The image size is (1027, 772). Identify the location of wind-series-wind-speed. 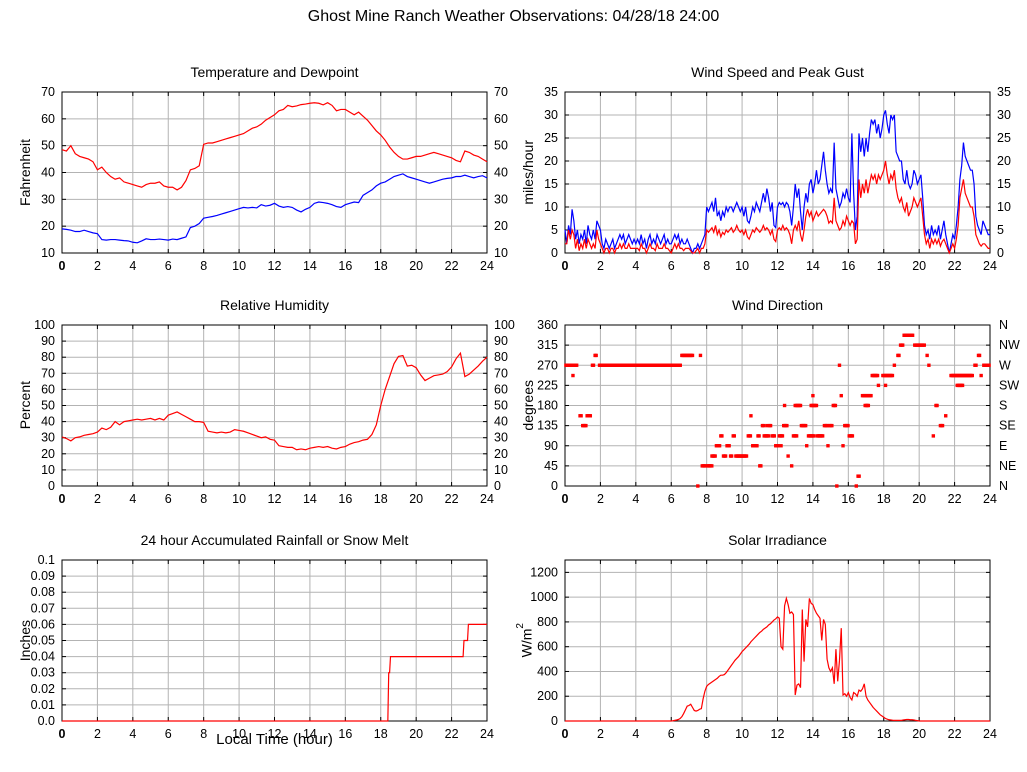
(777, 207).